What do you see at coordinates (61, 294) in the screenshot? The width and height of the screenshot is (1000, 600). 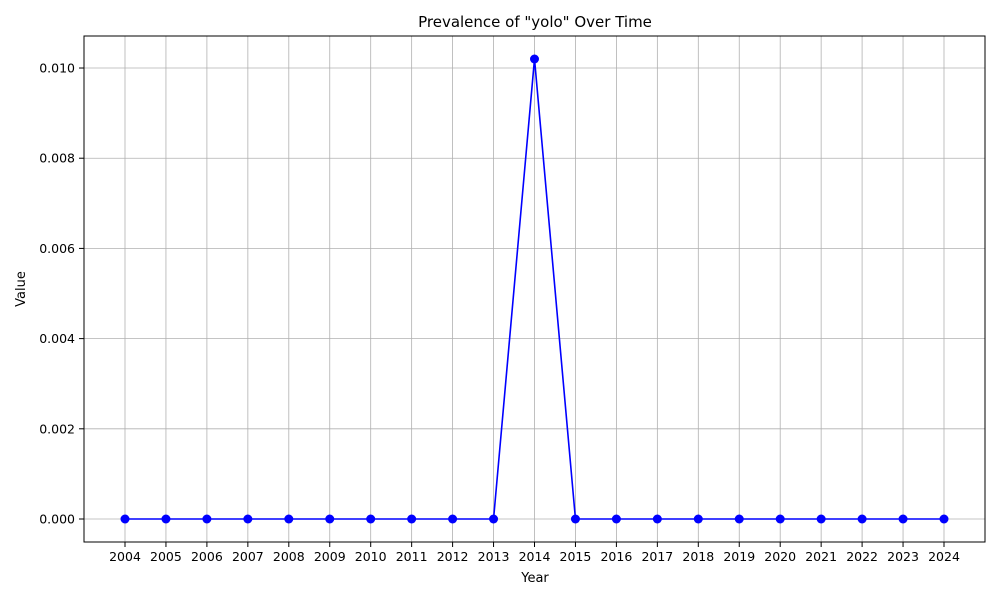 I see `y-axis-ticks: 0.000 0.002 0.004 0.006 0.008 0.010` at bounding box center [61, 294].